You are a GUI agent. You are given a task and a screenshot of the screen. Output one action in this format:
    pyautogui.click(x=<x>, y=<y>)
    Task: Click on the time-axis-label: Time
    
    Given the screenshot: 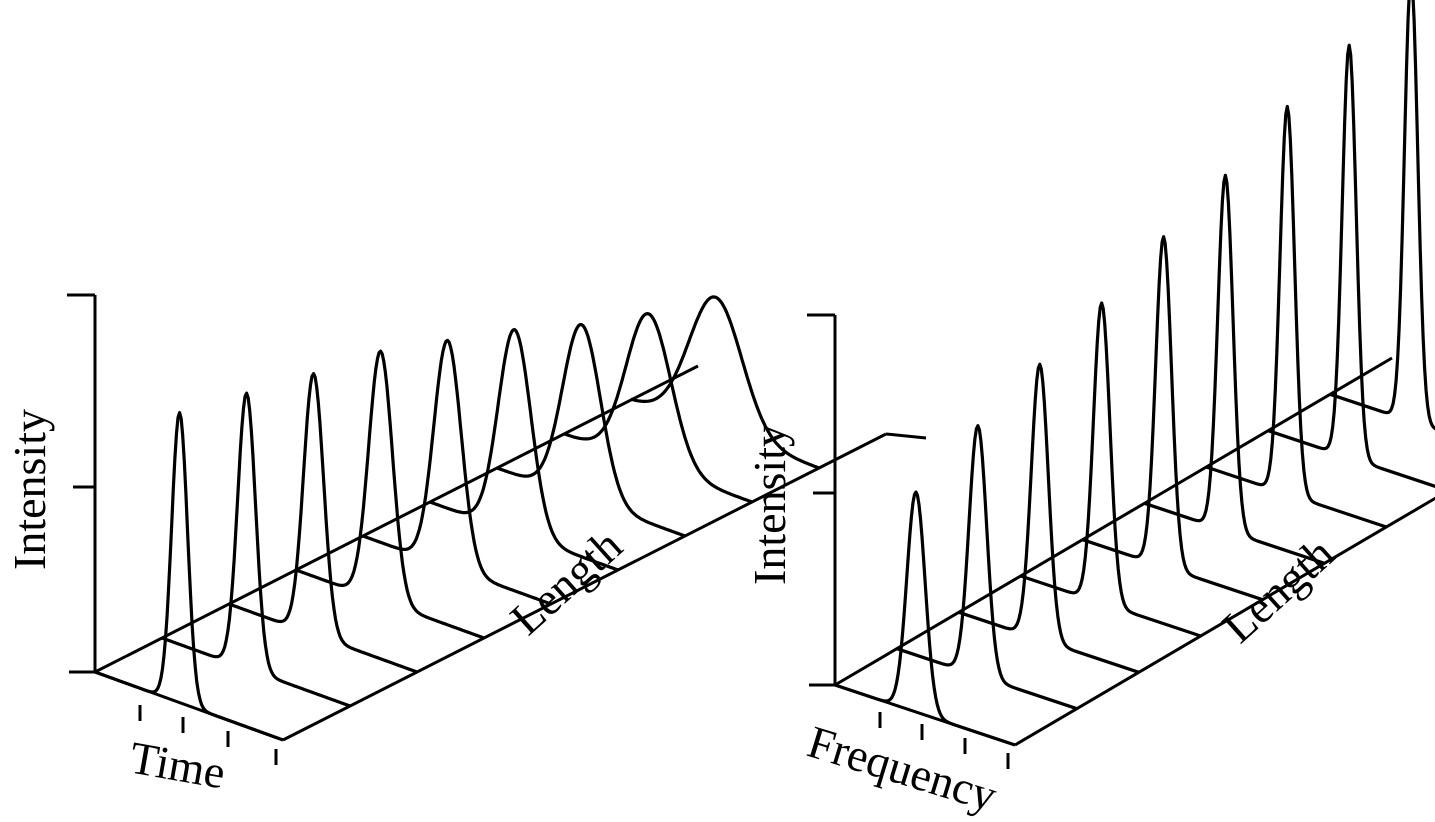 What is the action you would take?
    pyautogui.click(x=177, y=765)
    